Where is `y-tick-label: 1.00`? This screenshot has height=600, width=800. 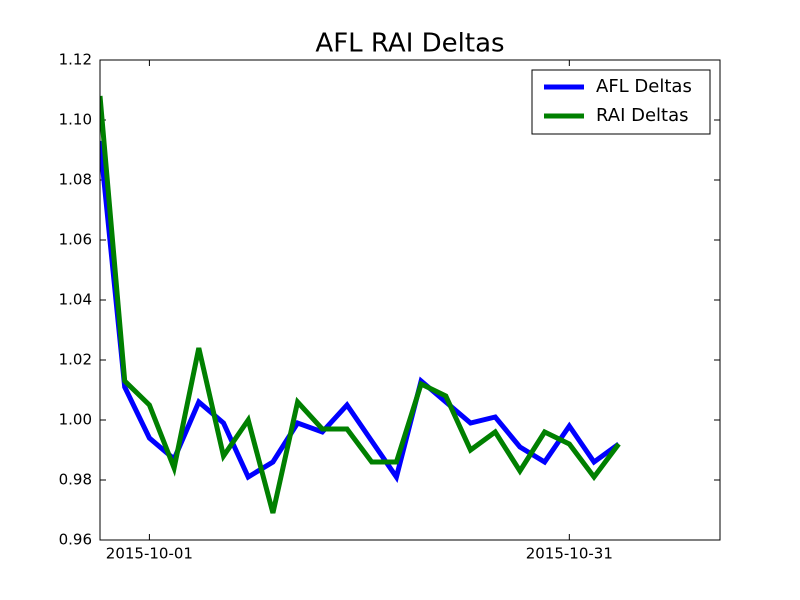
y-tick-label: 1.00 is located at coordinates (75, 420).